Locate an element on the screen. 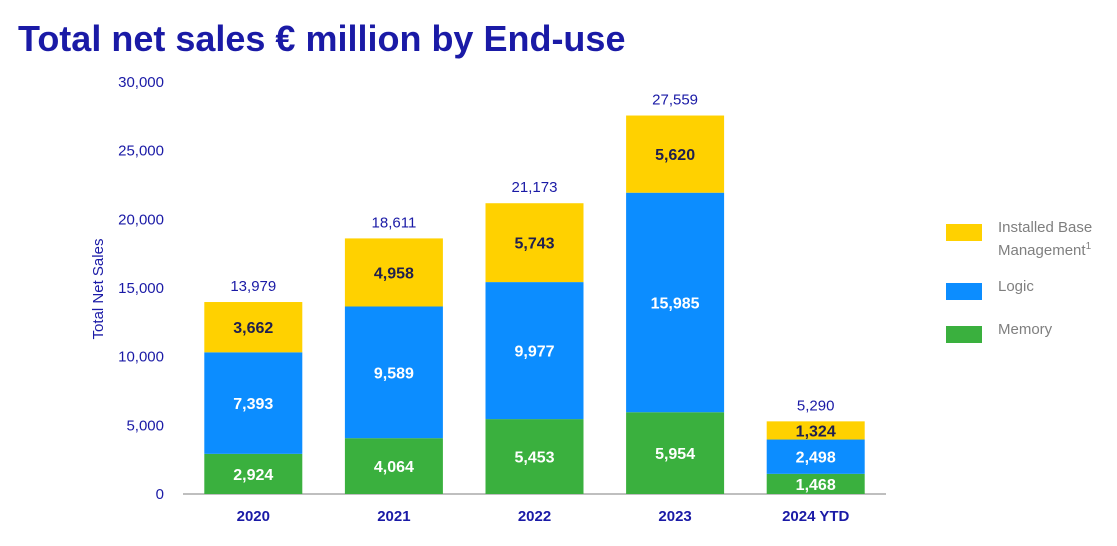 This screenshot has width=1117, height=546. legend-swatch-installed-base is located at coordinates (964, 232).